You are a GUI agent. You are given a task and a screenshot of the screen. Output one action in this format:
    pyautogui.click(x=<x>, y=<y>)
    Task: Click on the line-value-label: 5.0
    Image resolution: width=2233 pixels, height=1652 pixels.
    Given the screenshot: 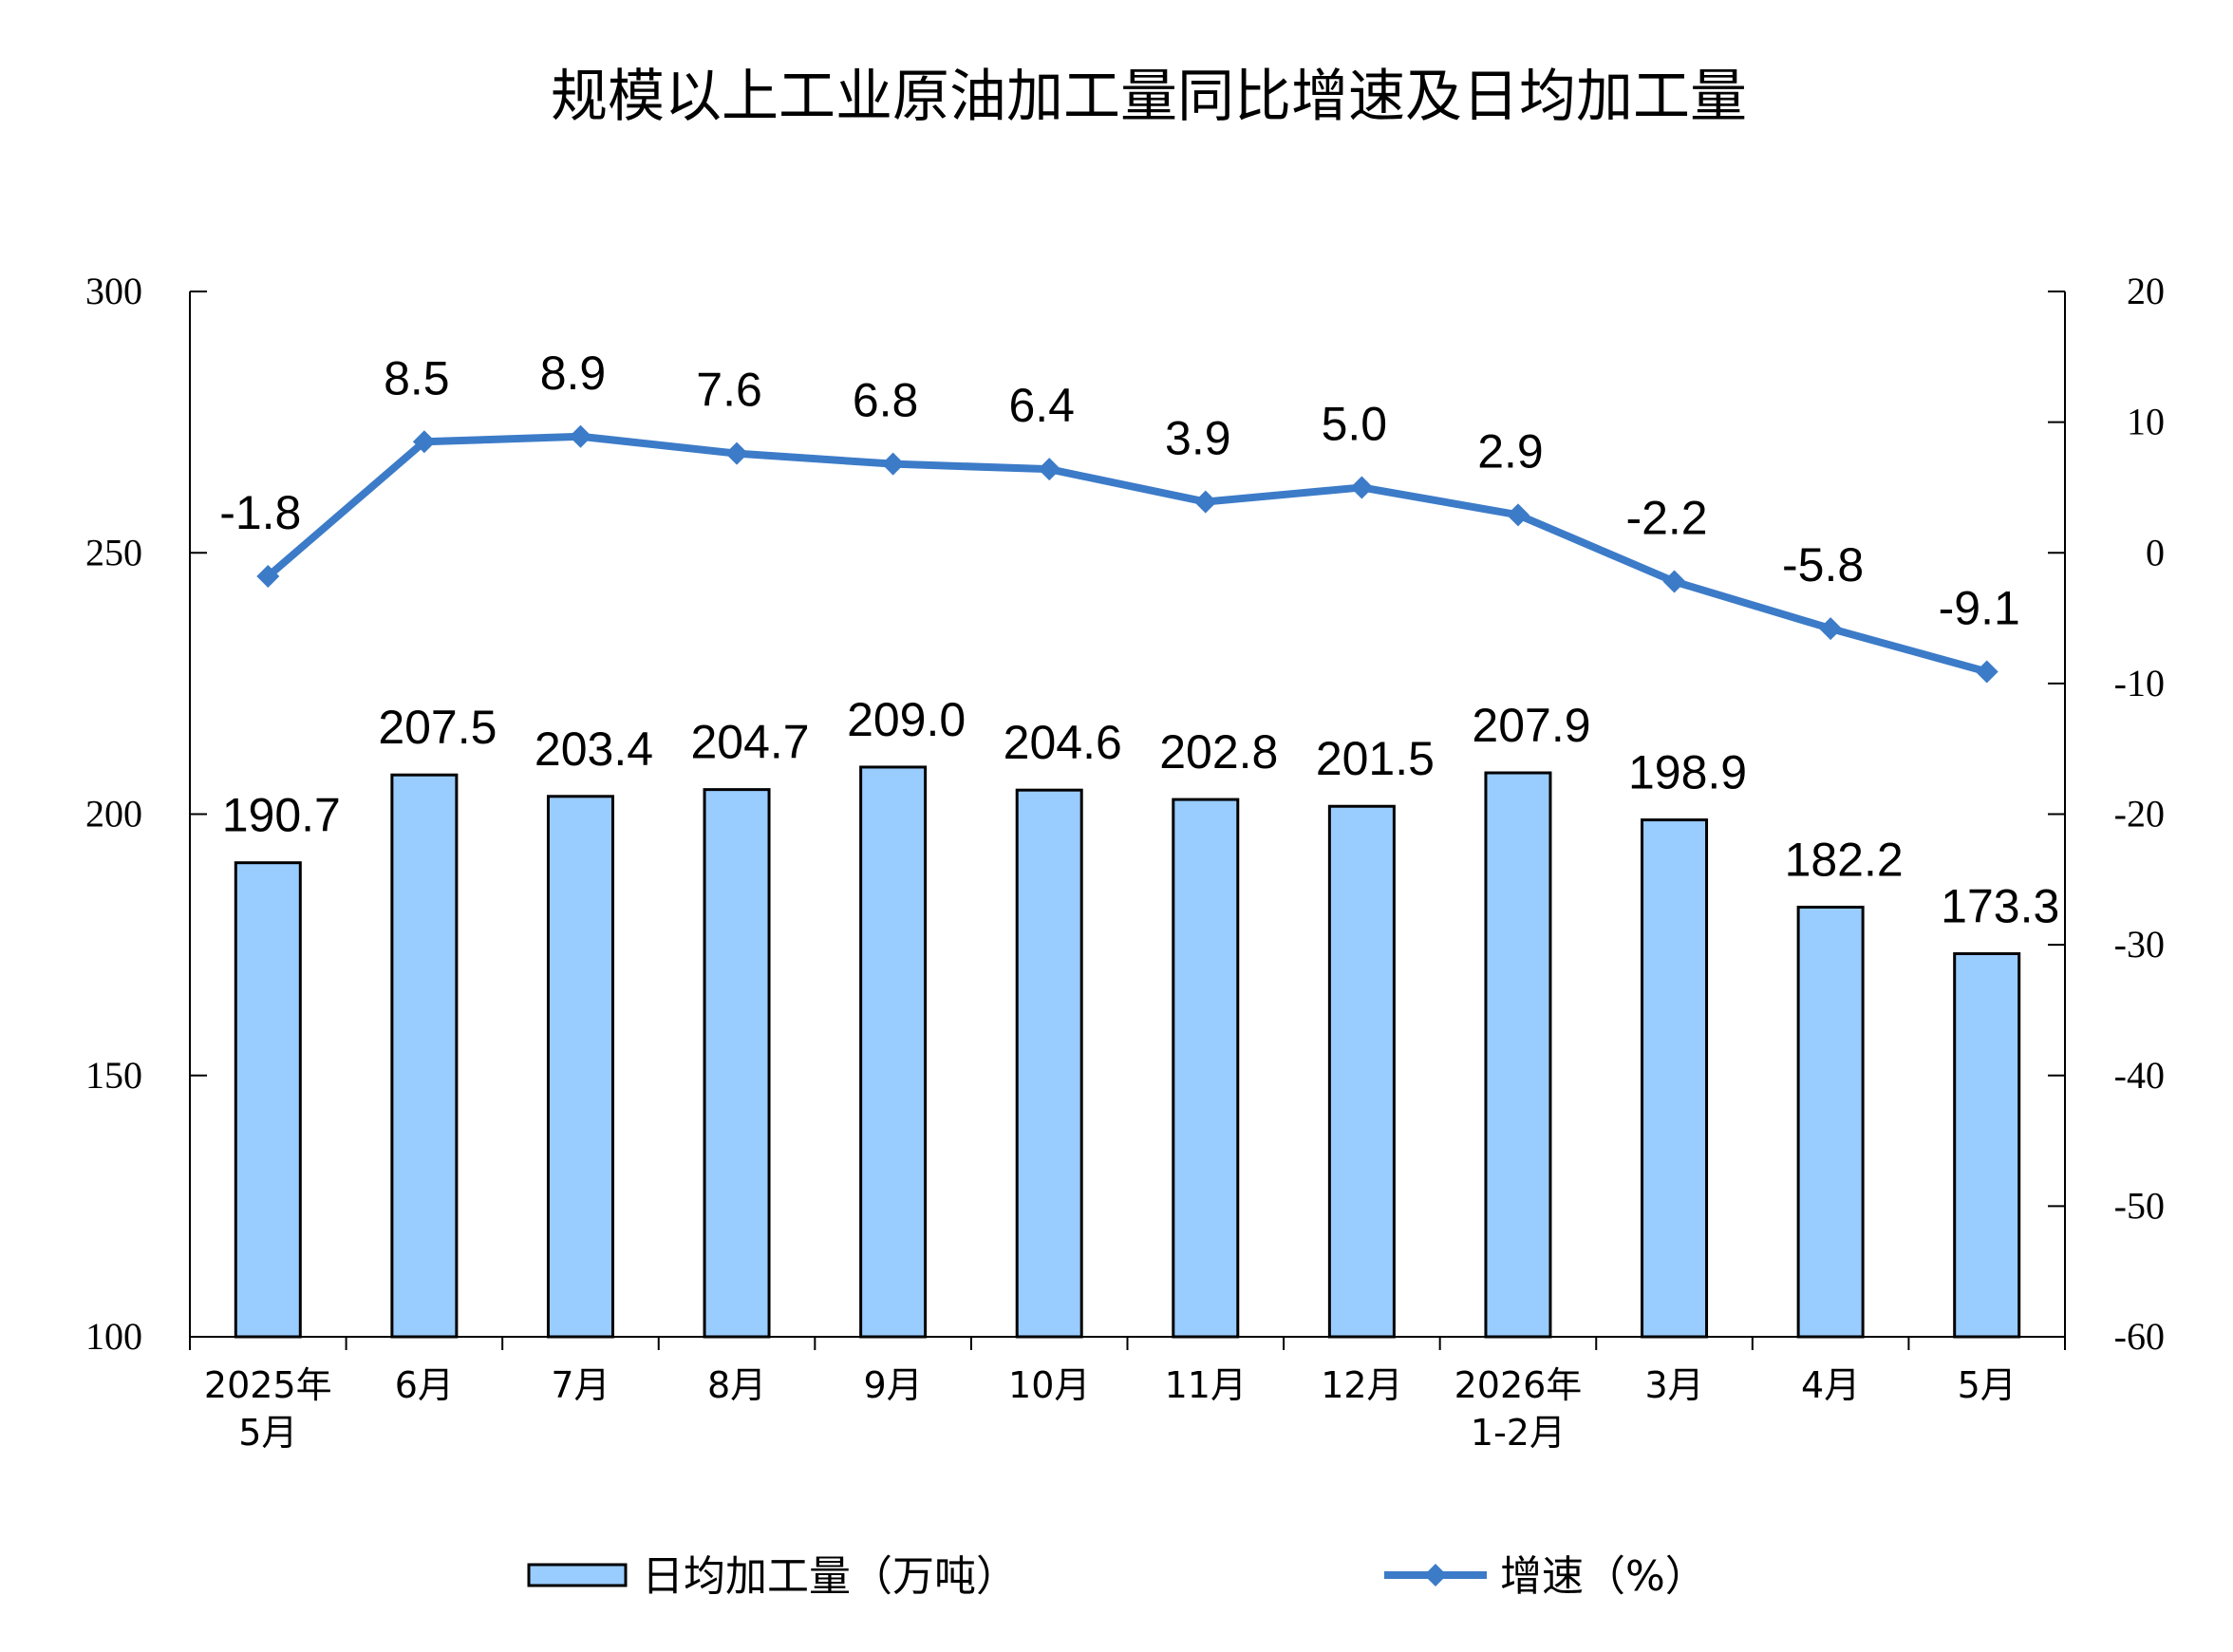 What is the action you would take?
    pyautogui.click(x=1355, y=423)
    